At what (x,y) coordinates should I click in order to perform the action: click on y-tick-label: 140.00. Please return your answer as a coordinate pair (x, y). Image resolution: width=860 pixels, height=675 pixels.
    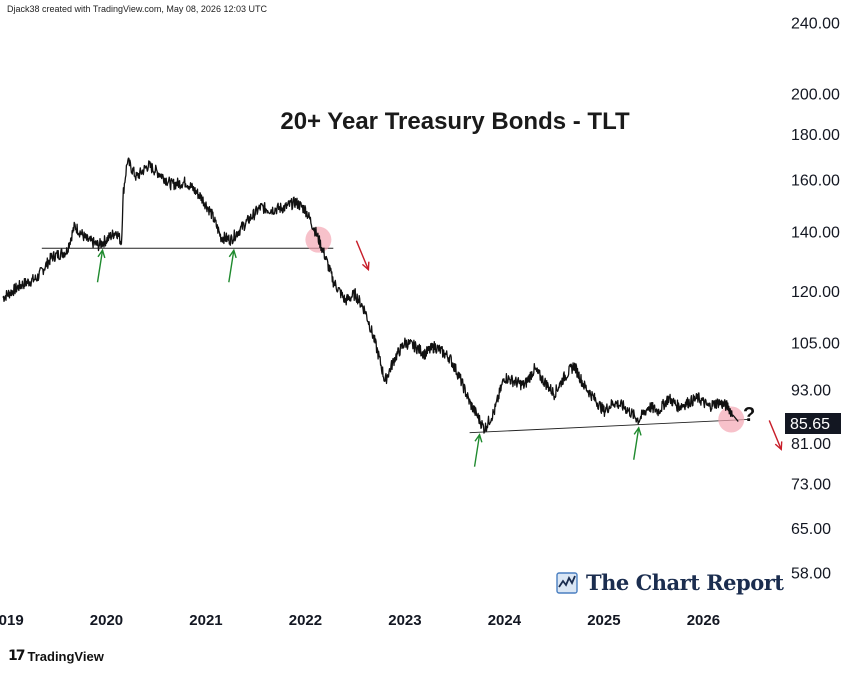
    Looking at the image, I should click on (815, 232).